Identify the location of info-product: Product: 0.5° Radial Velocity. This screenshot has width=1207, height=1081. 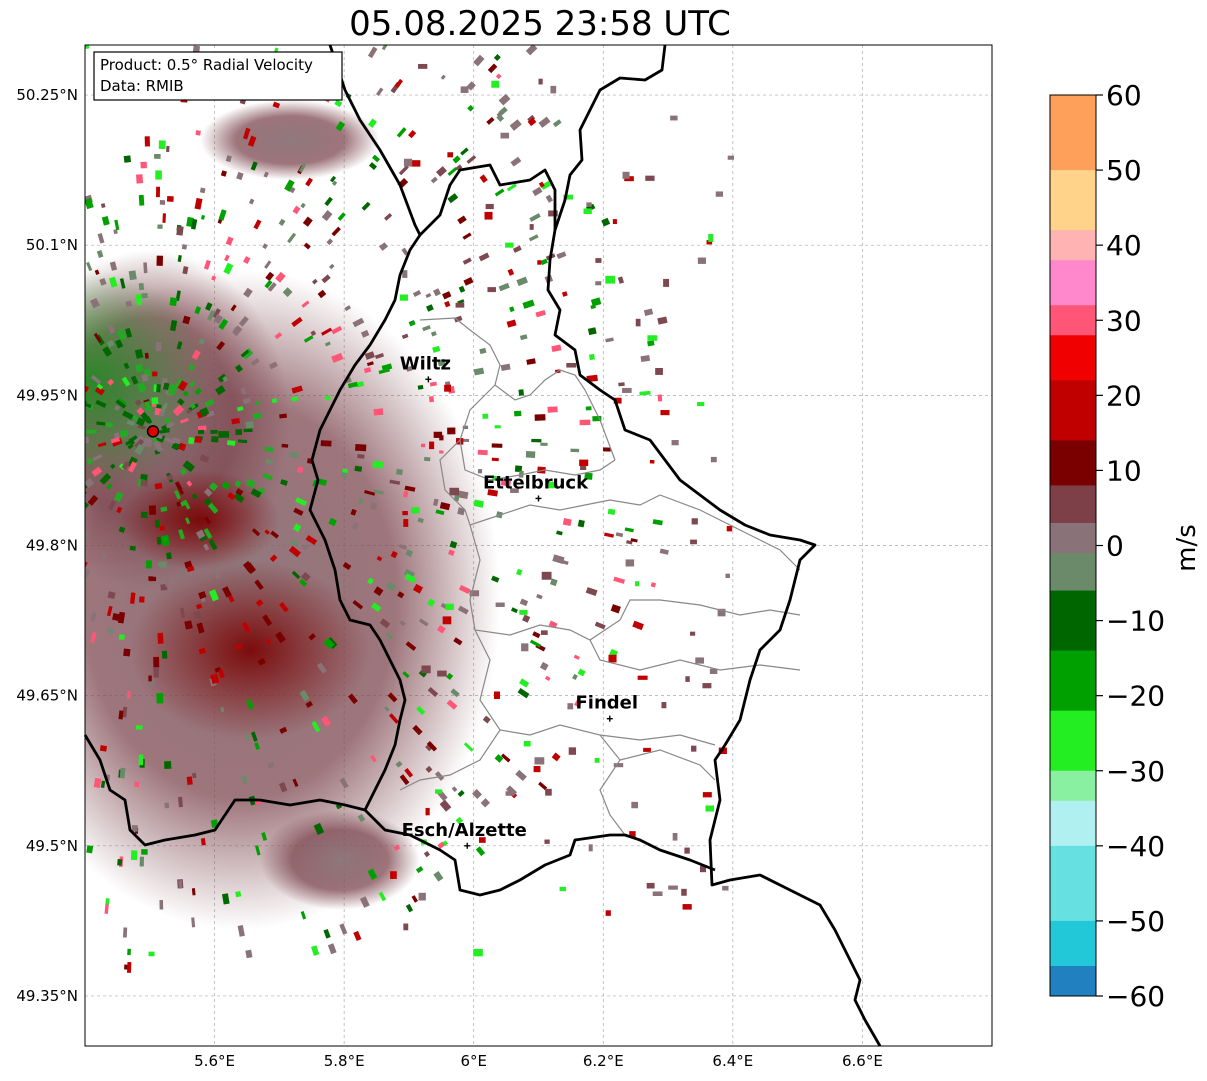
(206, 65).